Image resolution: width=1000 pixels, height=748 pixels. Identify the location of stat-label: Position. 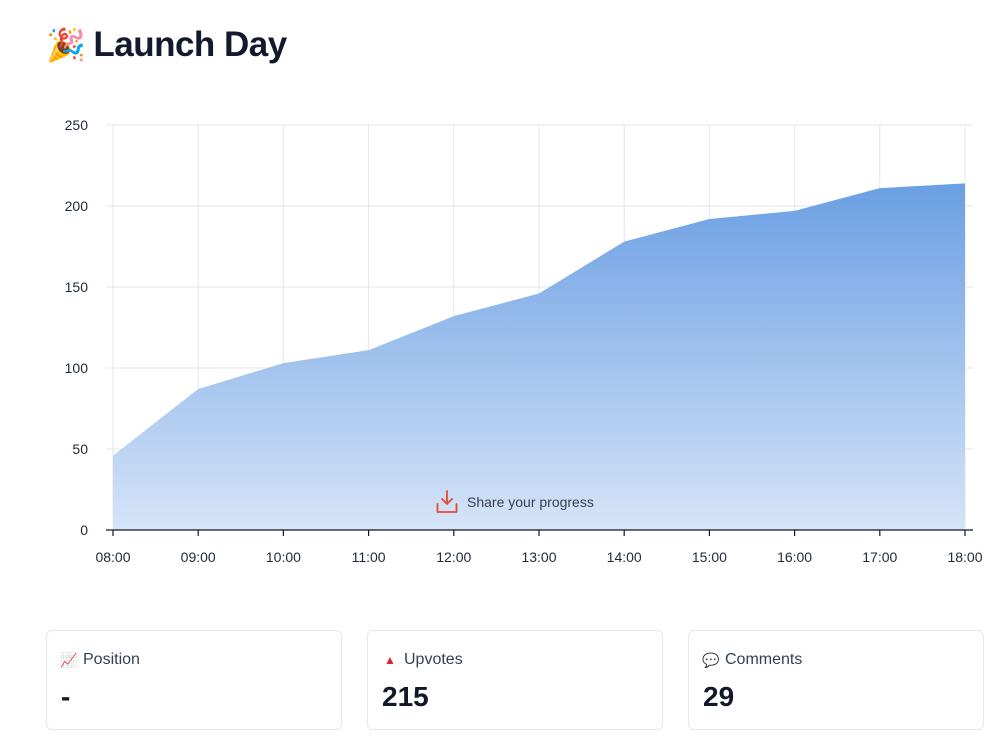
(111, 659).